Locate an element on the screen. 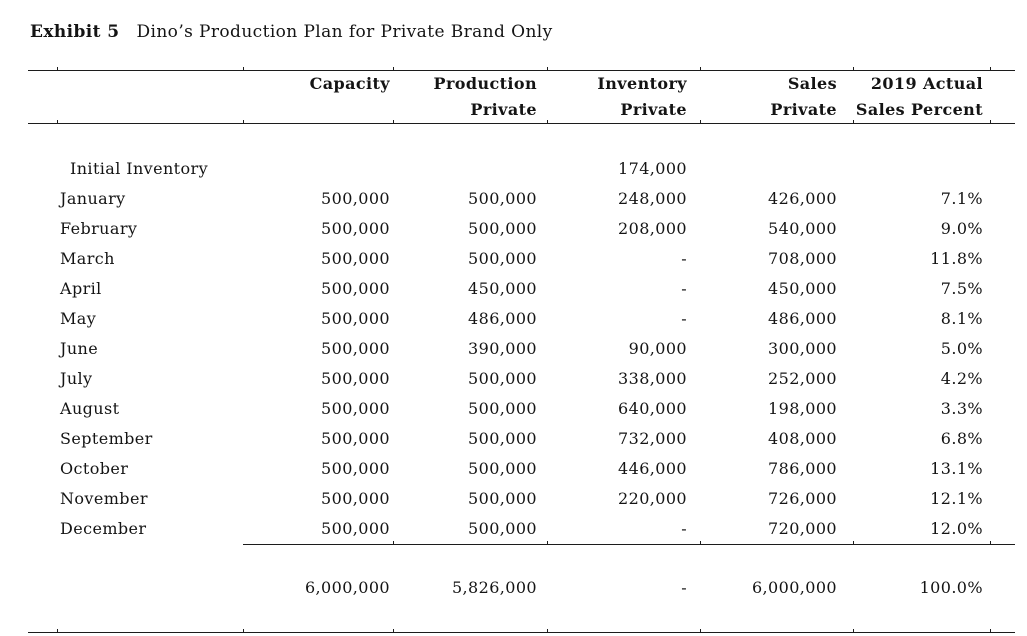 Image resolution: width=1027 pixels, height=636 pixels. sales-percent-cell: 7.5% is located at coordinates (961, 288).